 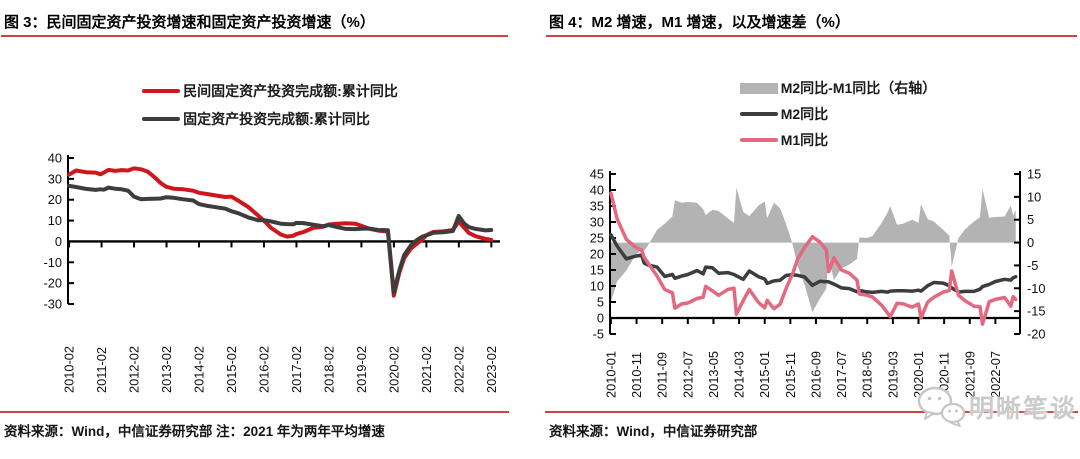 I want to click on figure-3-title-rule, so click(x=254, y=36).